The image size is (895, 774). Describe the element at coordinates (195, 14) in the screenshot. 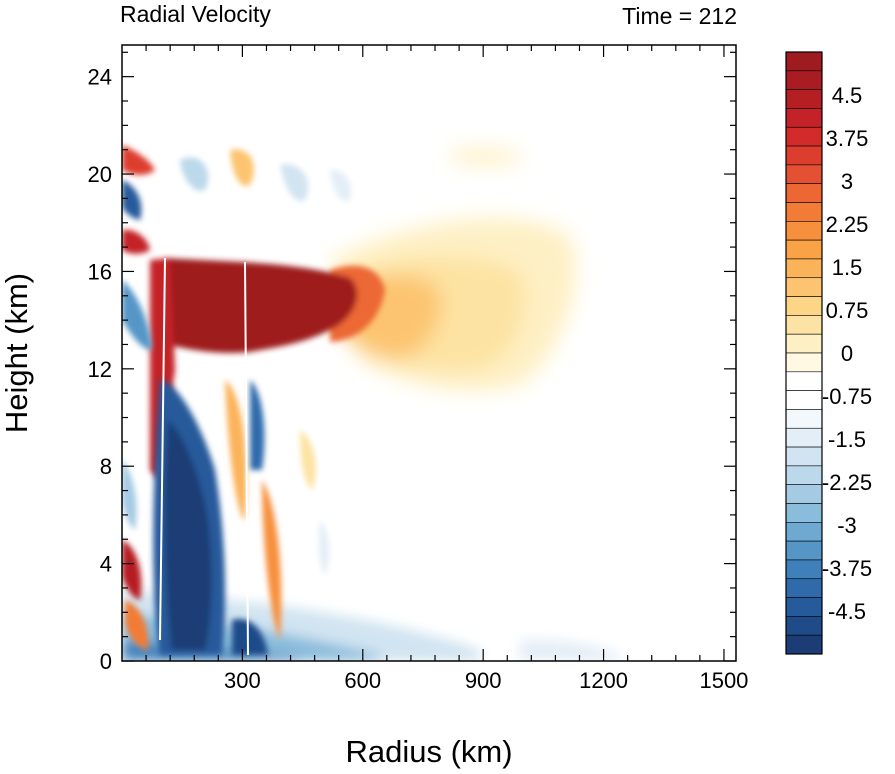

I see `plot-left-title: Radial Velocity` at that location.